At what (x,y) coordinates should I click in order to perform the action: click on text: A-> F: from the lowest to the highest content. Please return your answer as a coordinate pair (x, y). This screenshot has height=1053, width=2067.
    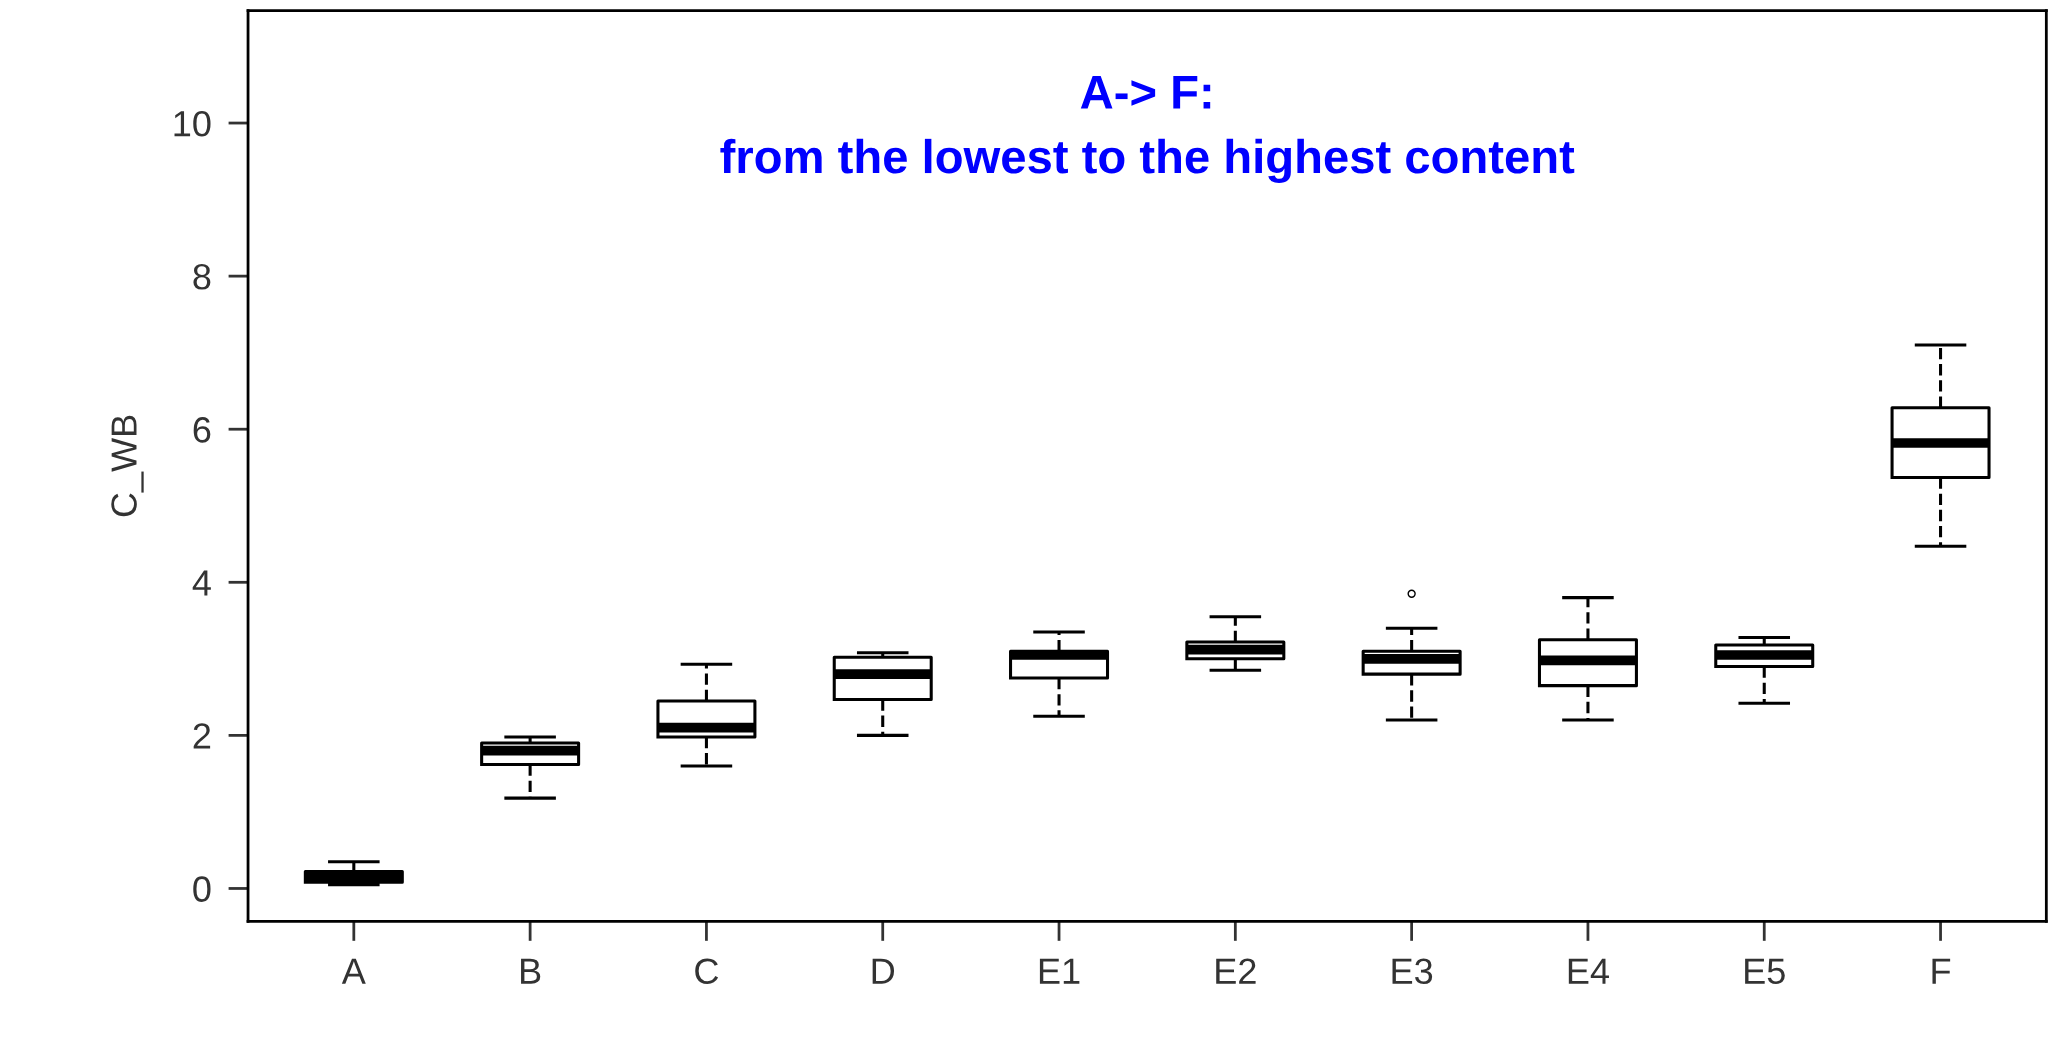
    Looking at the image, I should click on (1147, 130).